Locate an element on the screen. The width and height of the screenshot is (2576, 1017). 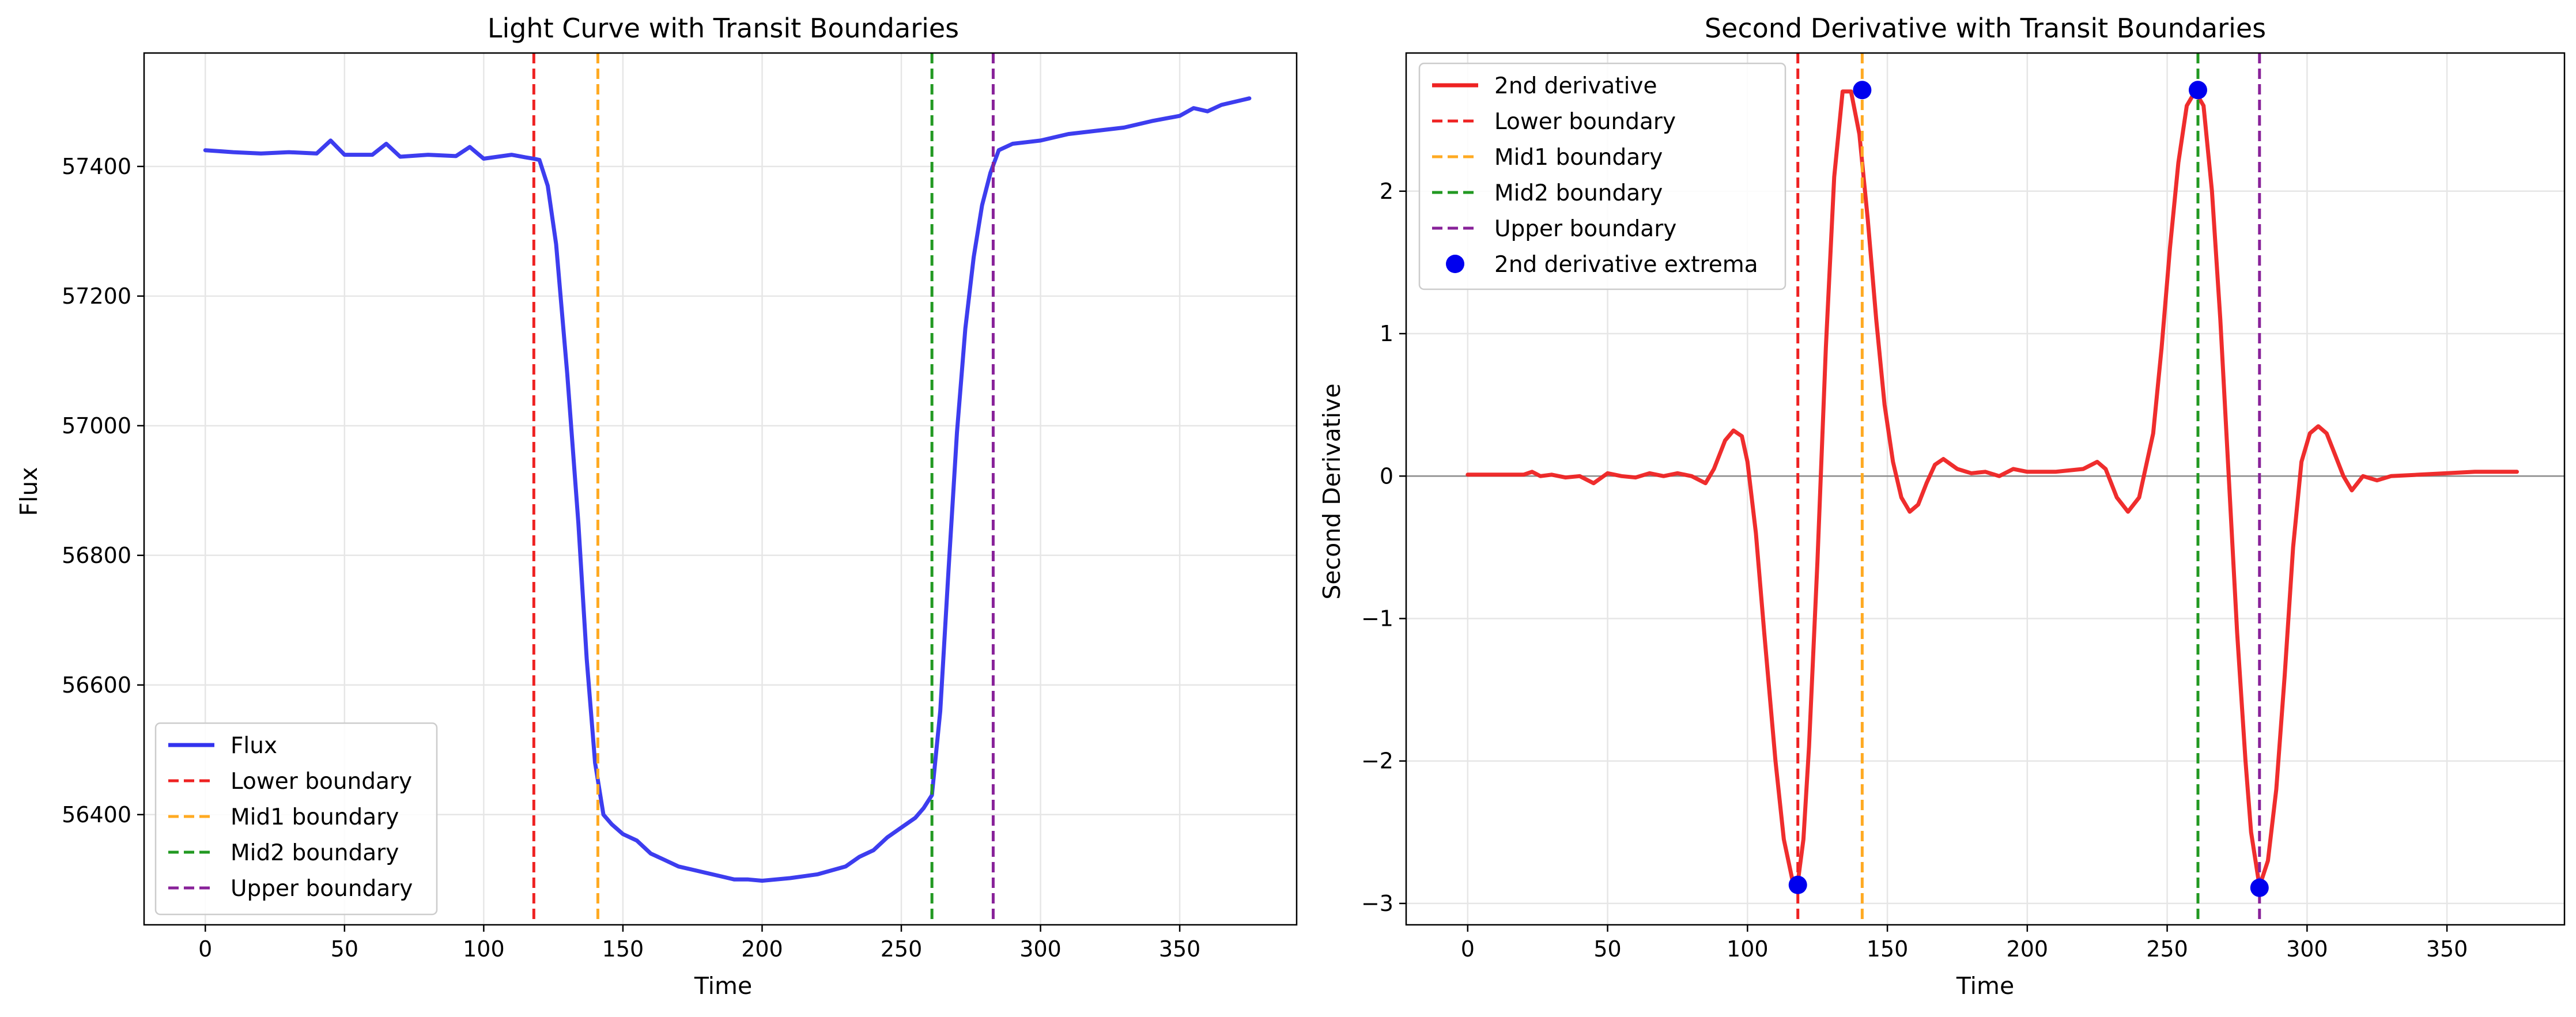
legend-label: Flux is located at coordinates (254, 746).